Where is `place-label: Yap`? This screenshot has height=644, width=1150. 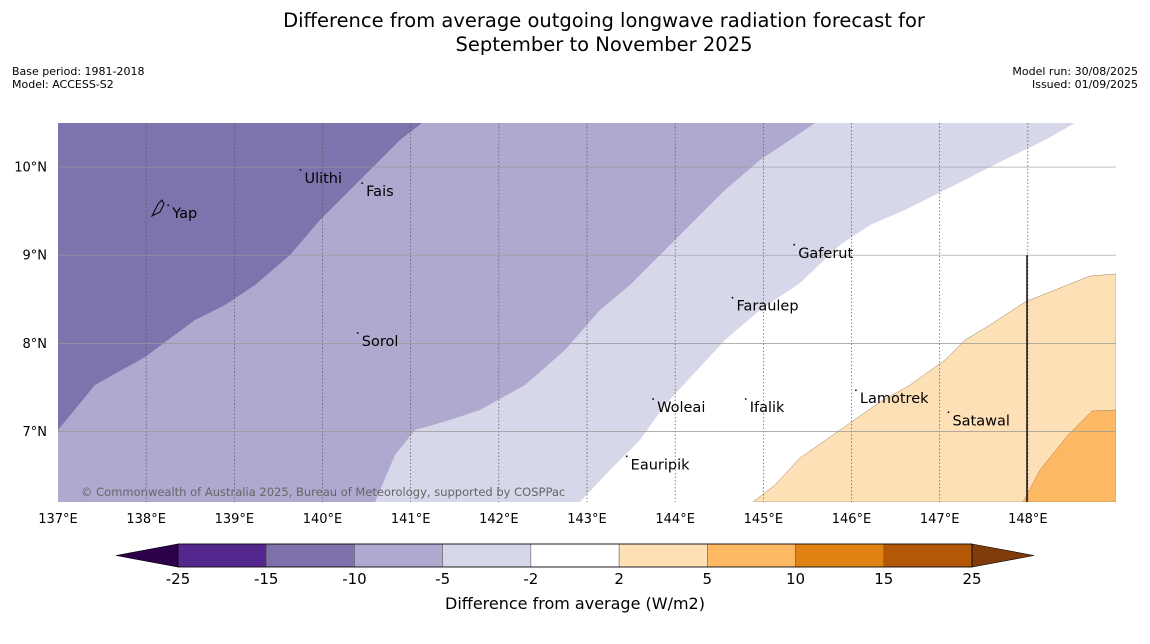
place-label: Yap is located at coordinates (184, 214).